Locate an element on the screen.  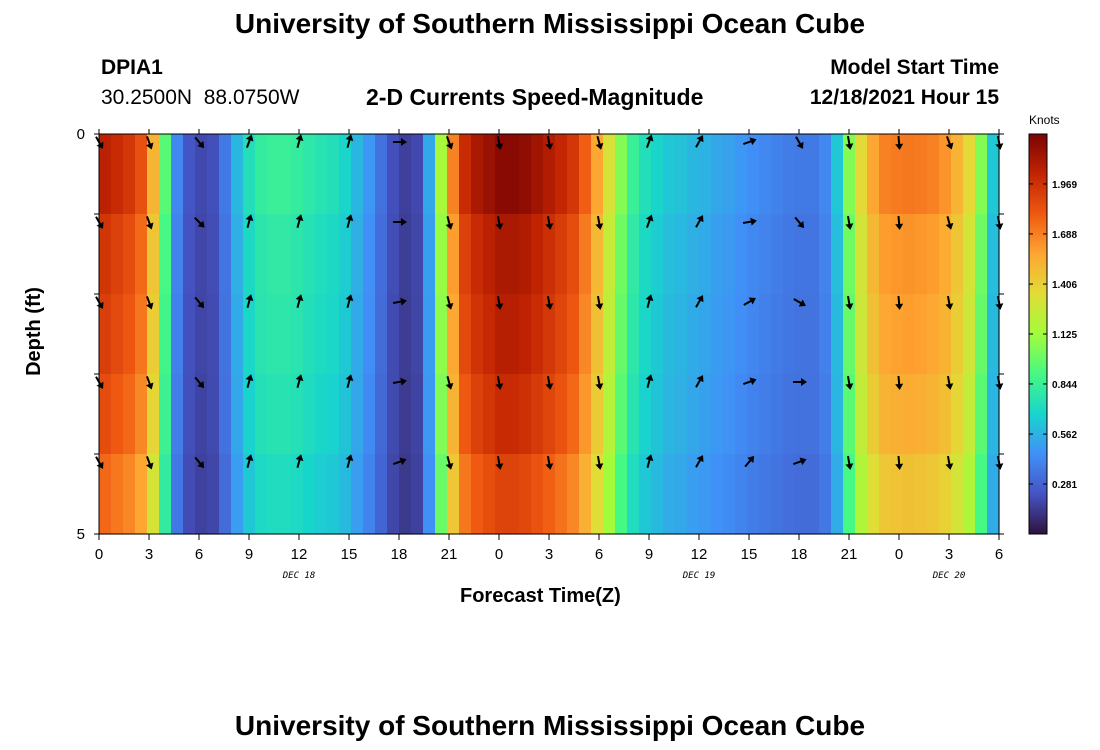
x-tick-label: 21 is located at coordinates (449, 554).